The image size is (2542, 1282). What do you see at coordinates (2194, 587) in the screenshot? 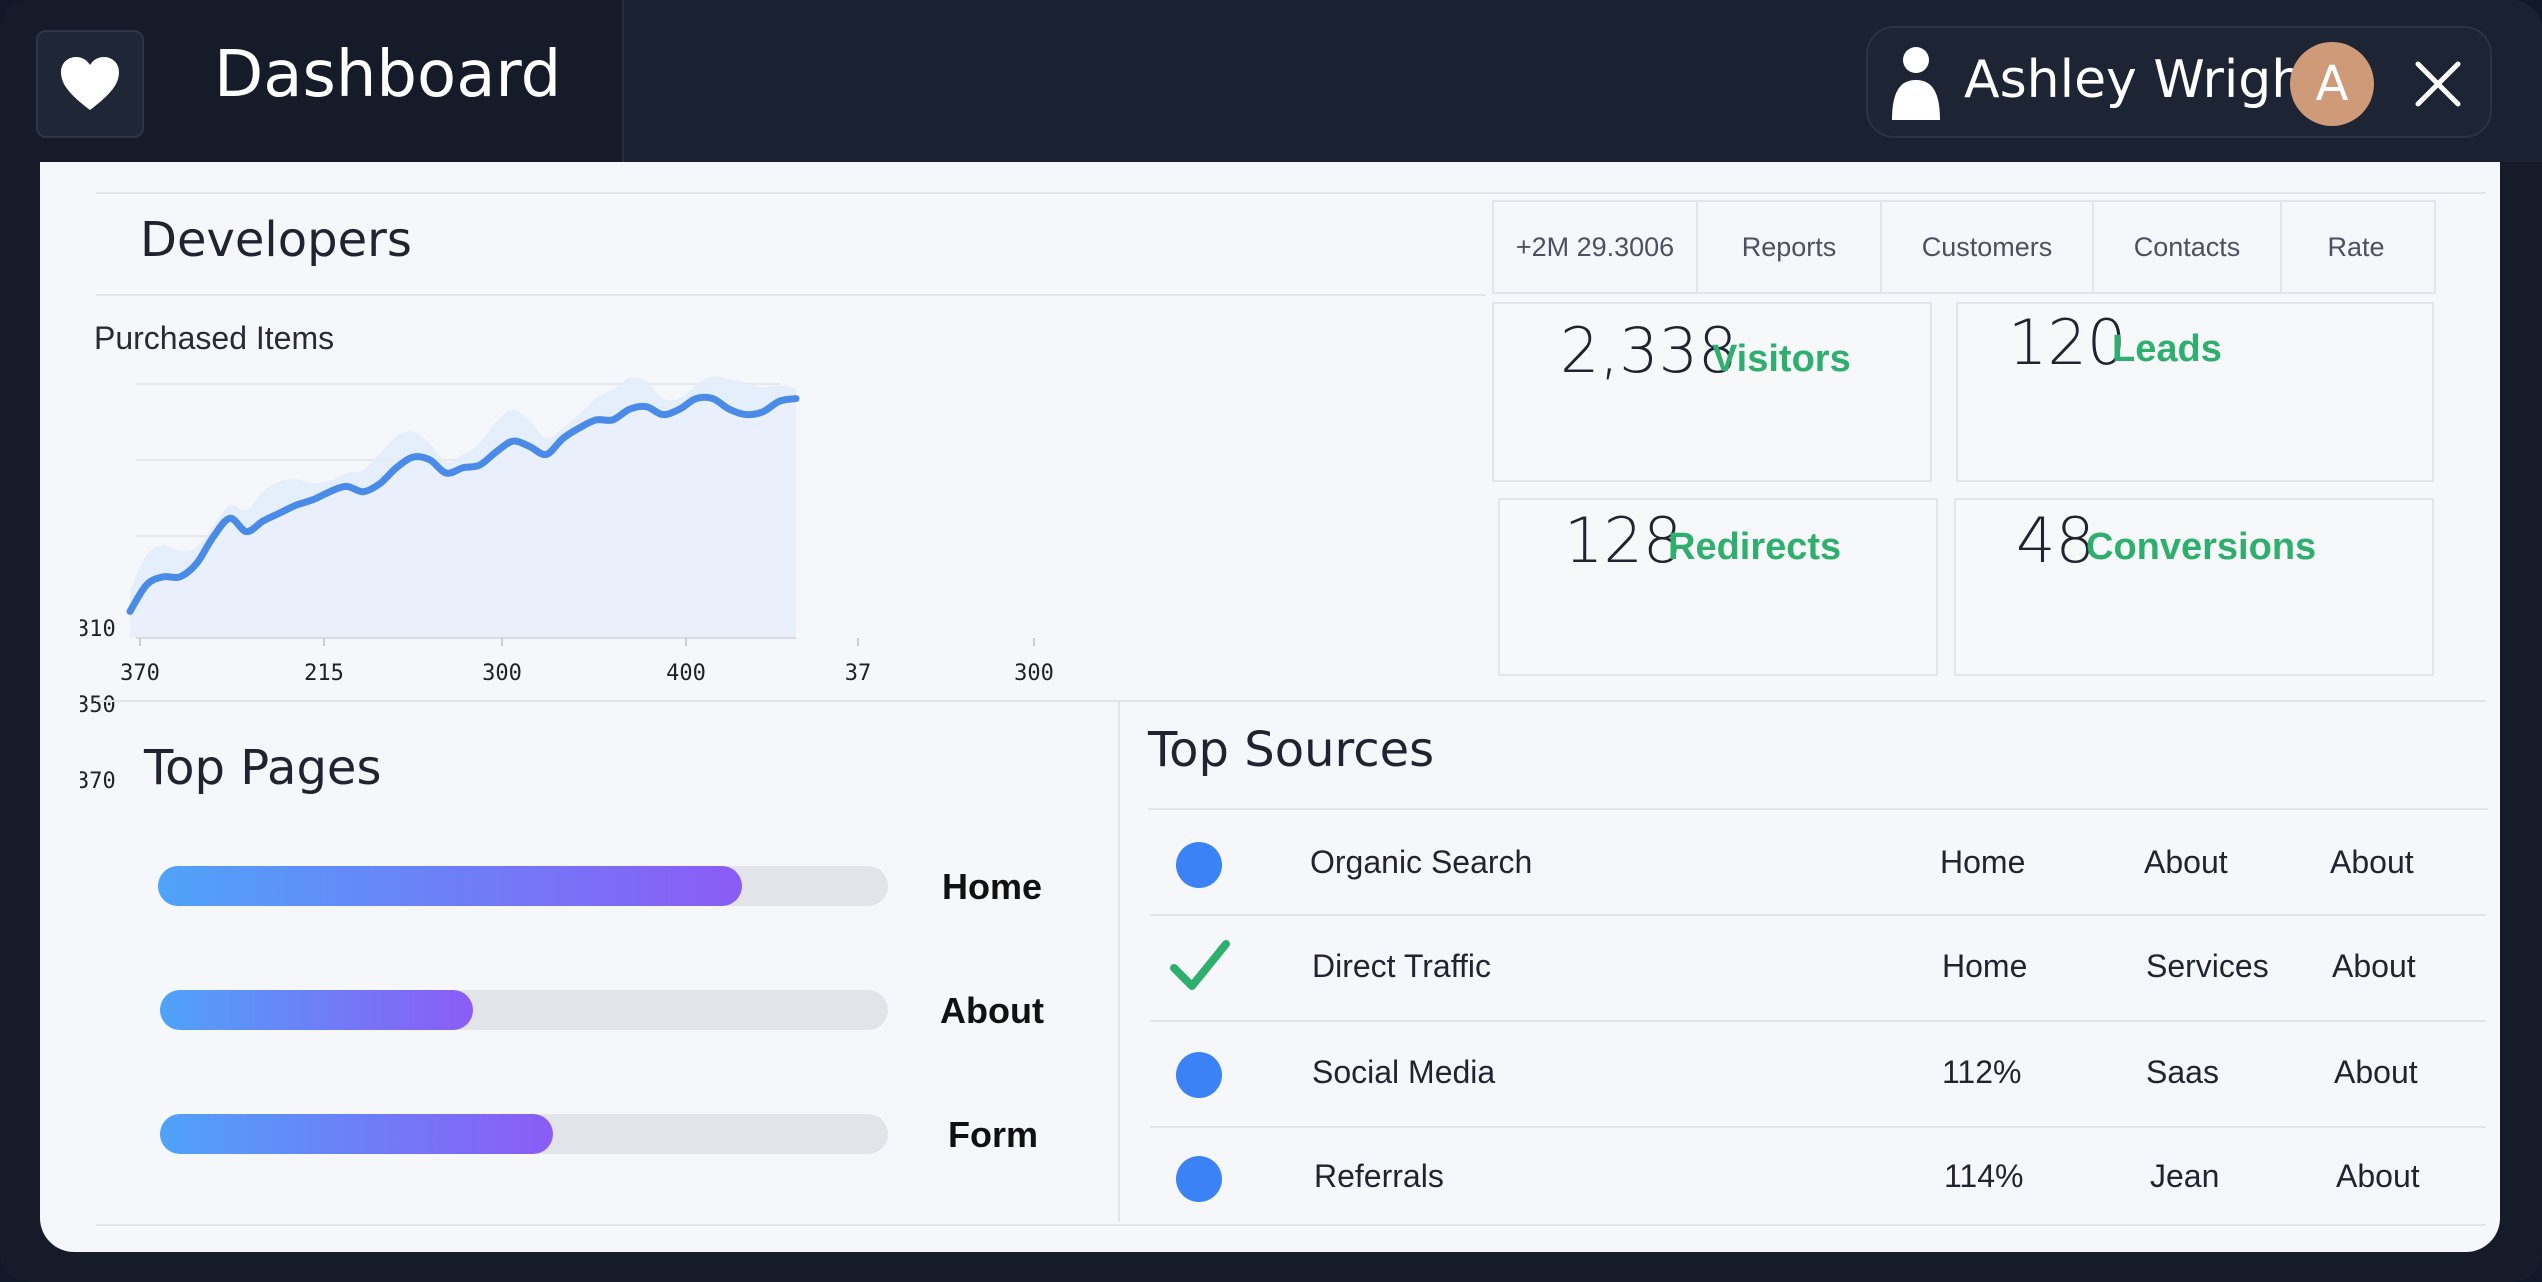
I see `stat-conversions: 48 Conversions` at bounding box center [2194, 587].